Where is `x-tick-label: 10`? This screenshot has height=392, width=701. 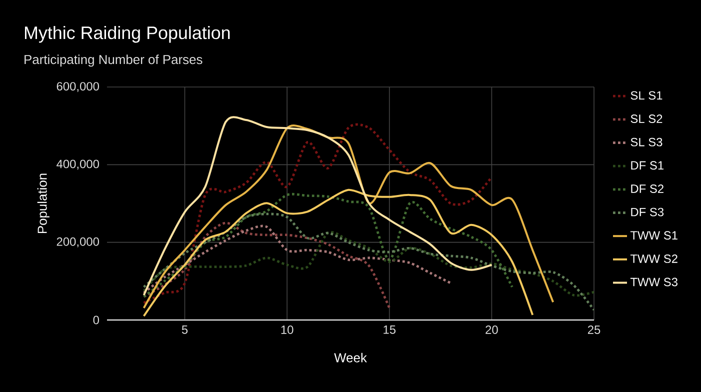
x-tick-label: 10 is located at coordinates (287, 330).